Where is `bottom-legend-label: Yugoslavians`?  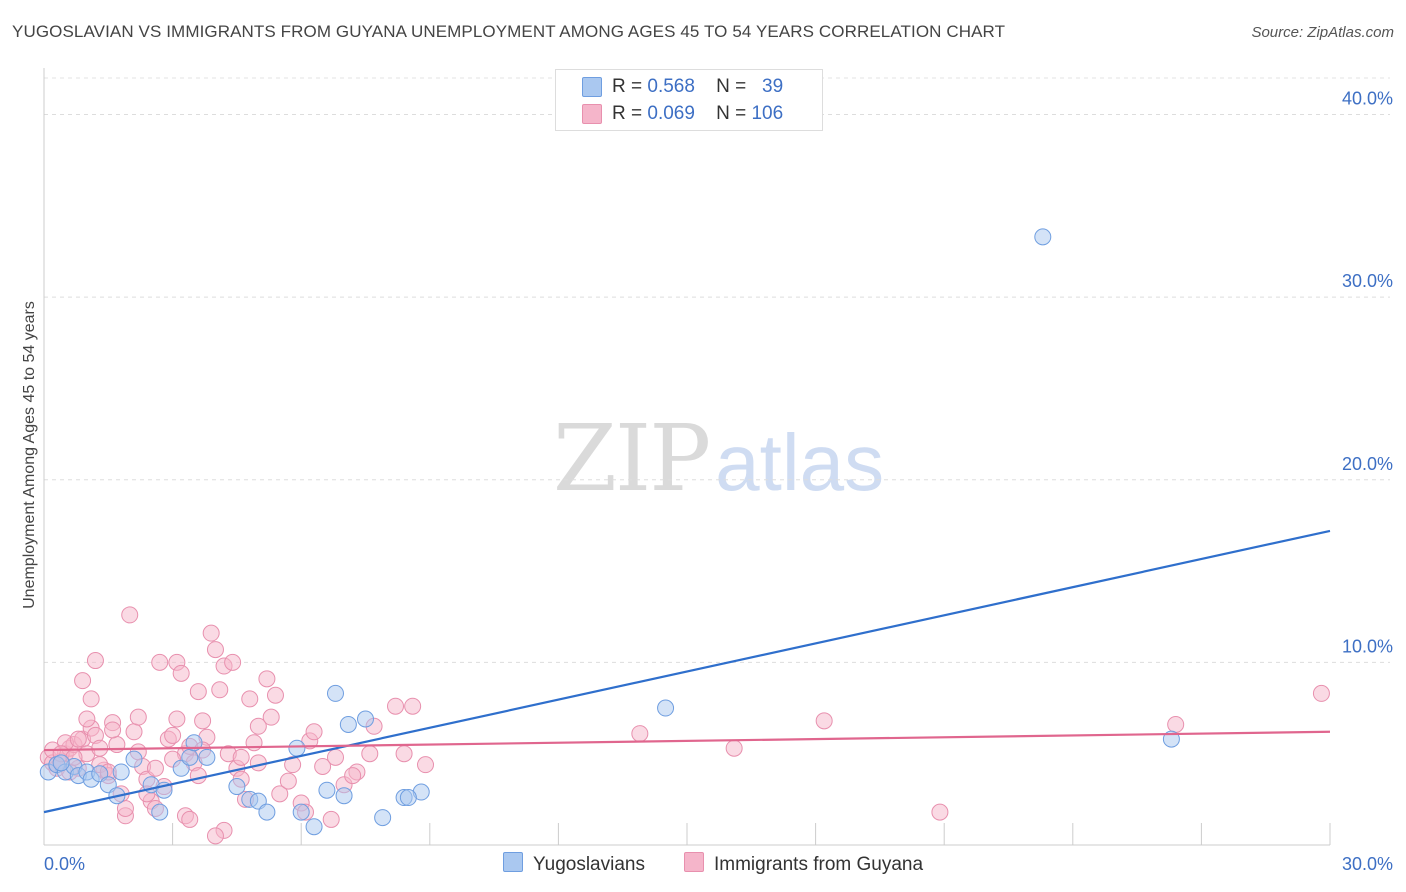
bottom-legend-label: Yugoslavians is located at coordinates (589, 864).